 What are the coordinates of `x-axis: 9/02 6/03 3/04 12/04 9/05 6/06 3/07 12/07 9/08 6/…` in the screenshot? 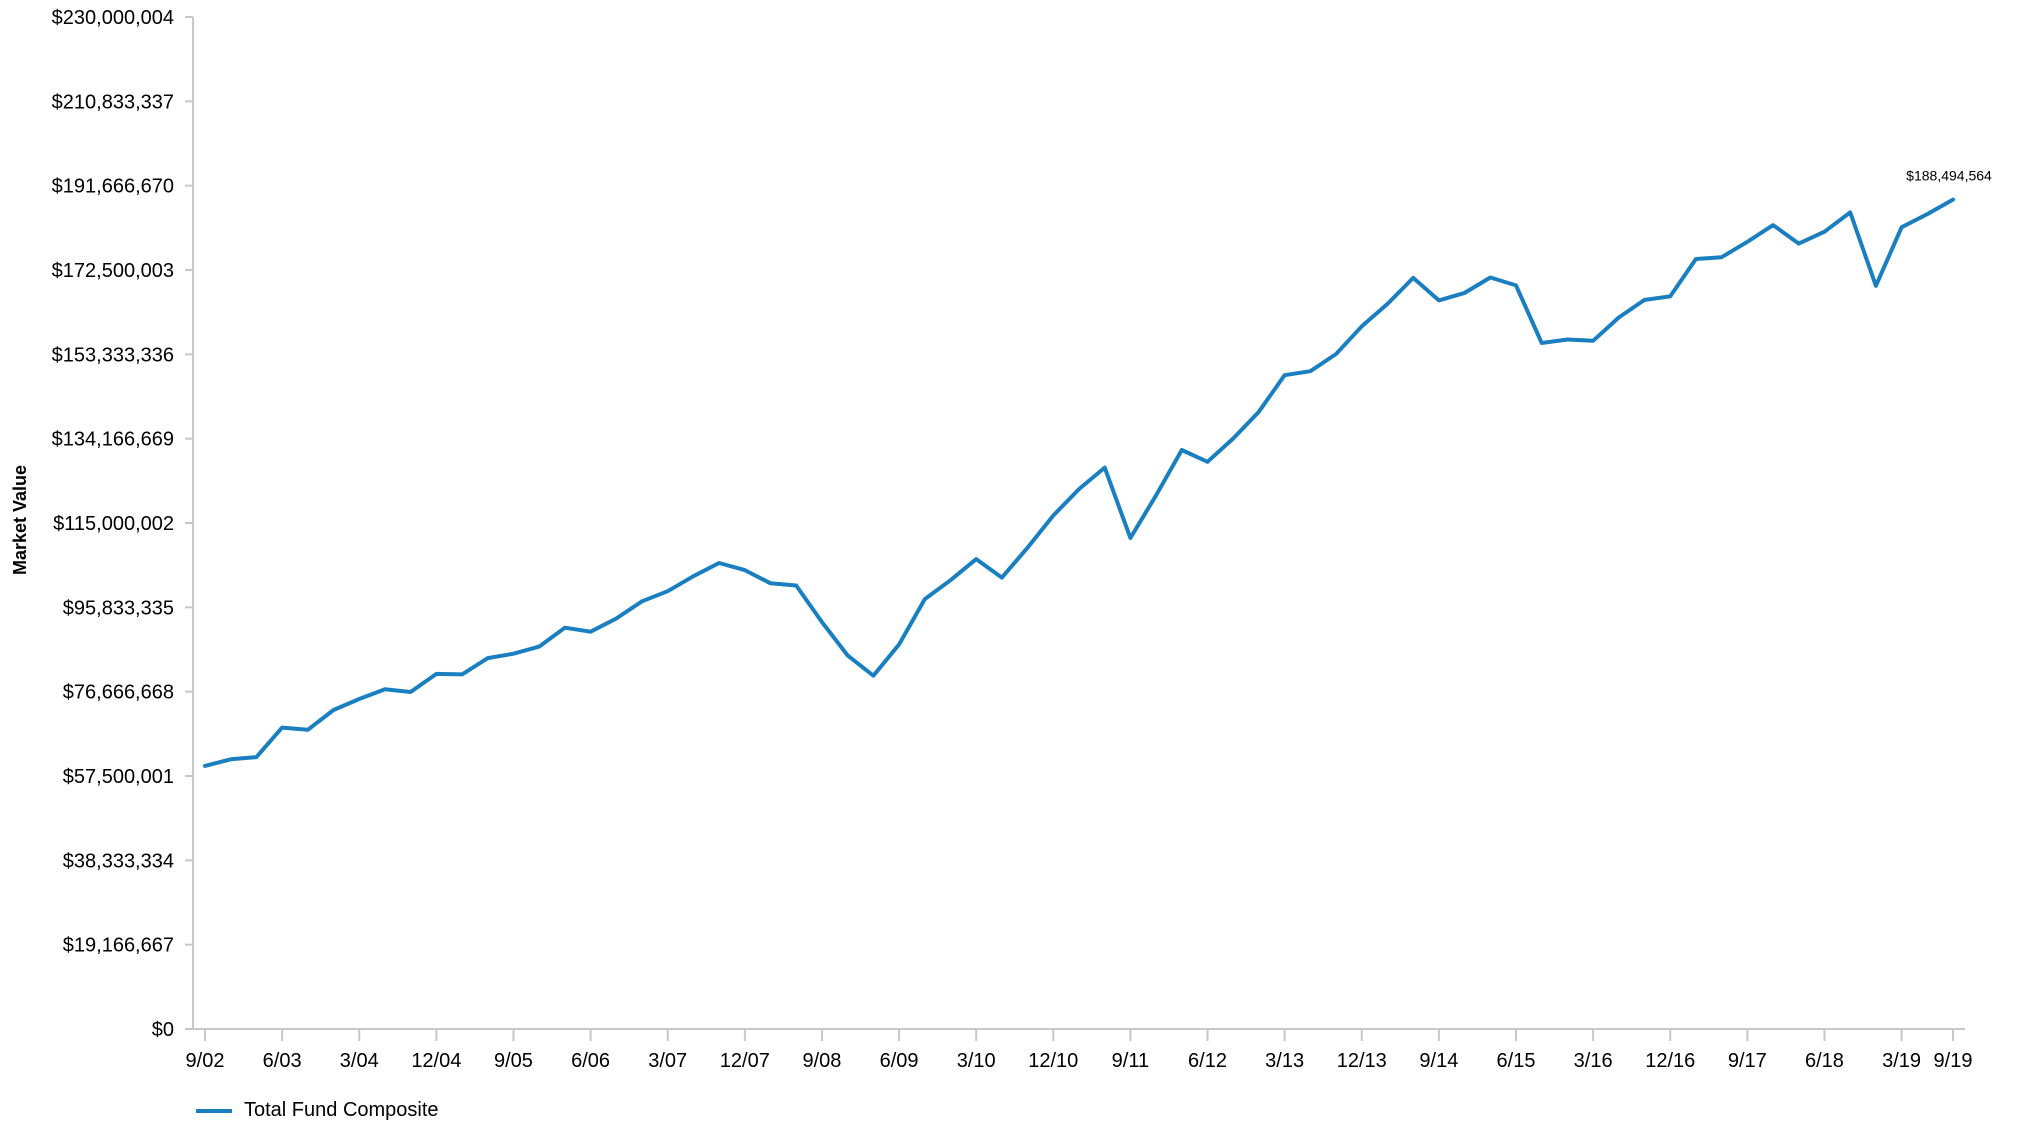 It's located at (1079, 1050).